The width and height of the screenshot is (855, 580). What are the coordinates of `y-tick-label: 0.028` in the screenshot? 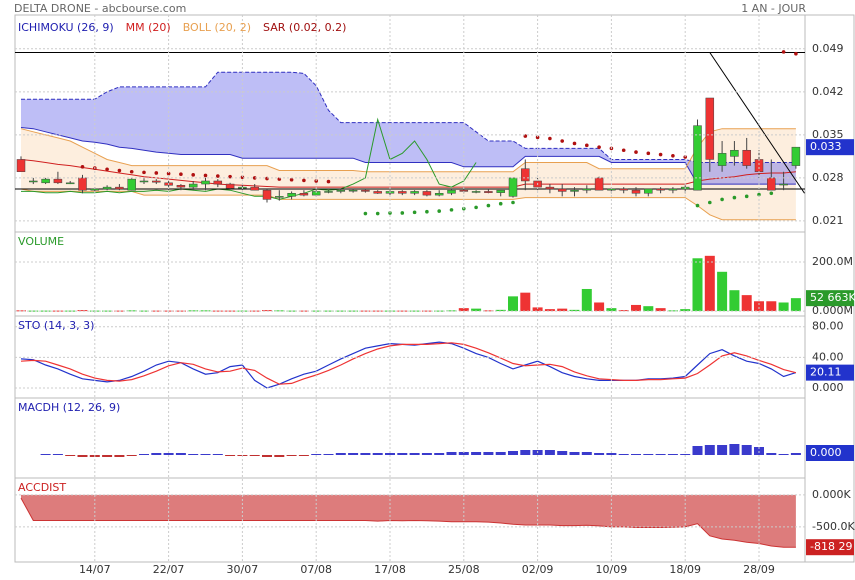 It's located at (828, 177).